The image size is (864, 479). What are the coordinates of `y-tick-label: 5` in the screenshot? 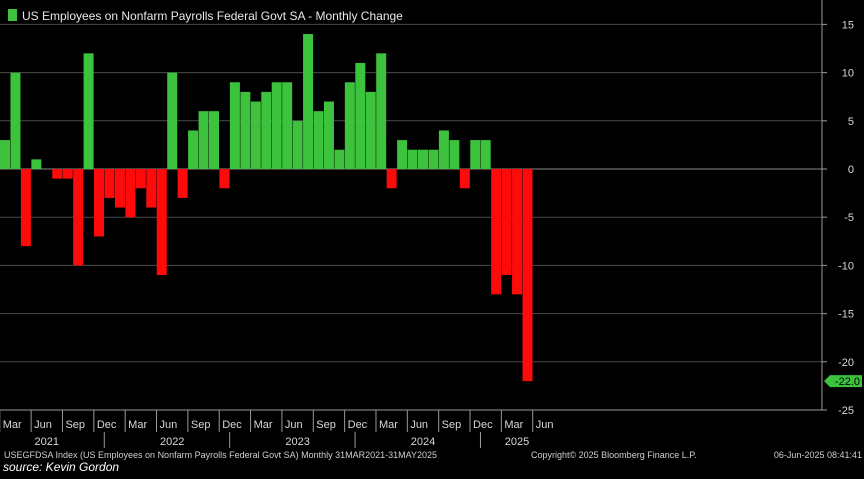 It's located at (851, 122).